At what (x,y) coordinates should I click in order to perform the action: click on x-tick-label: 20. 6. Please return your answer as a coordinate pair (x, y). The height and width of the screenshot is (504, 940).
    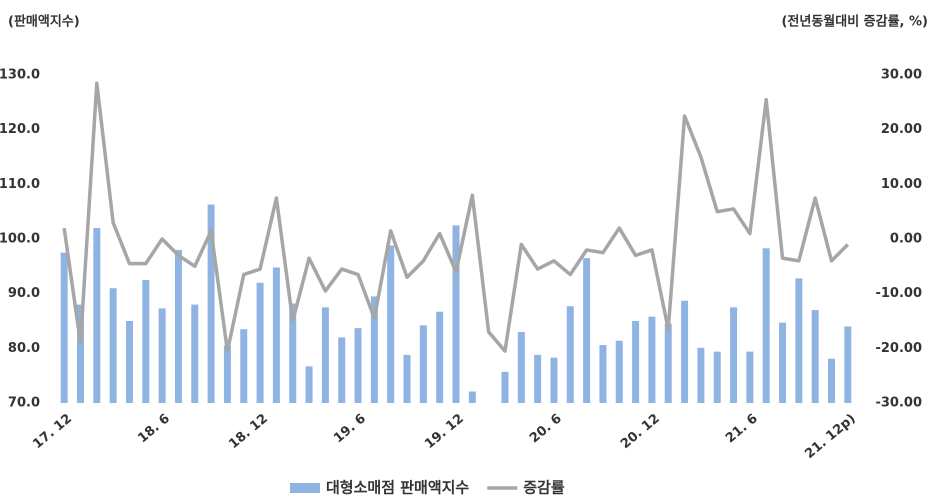
    Looking at the image, I should click on (546, 428).